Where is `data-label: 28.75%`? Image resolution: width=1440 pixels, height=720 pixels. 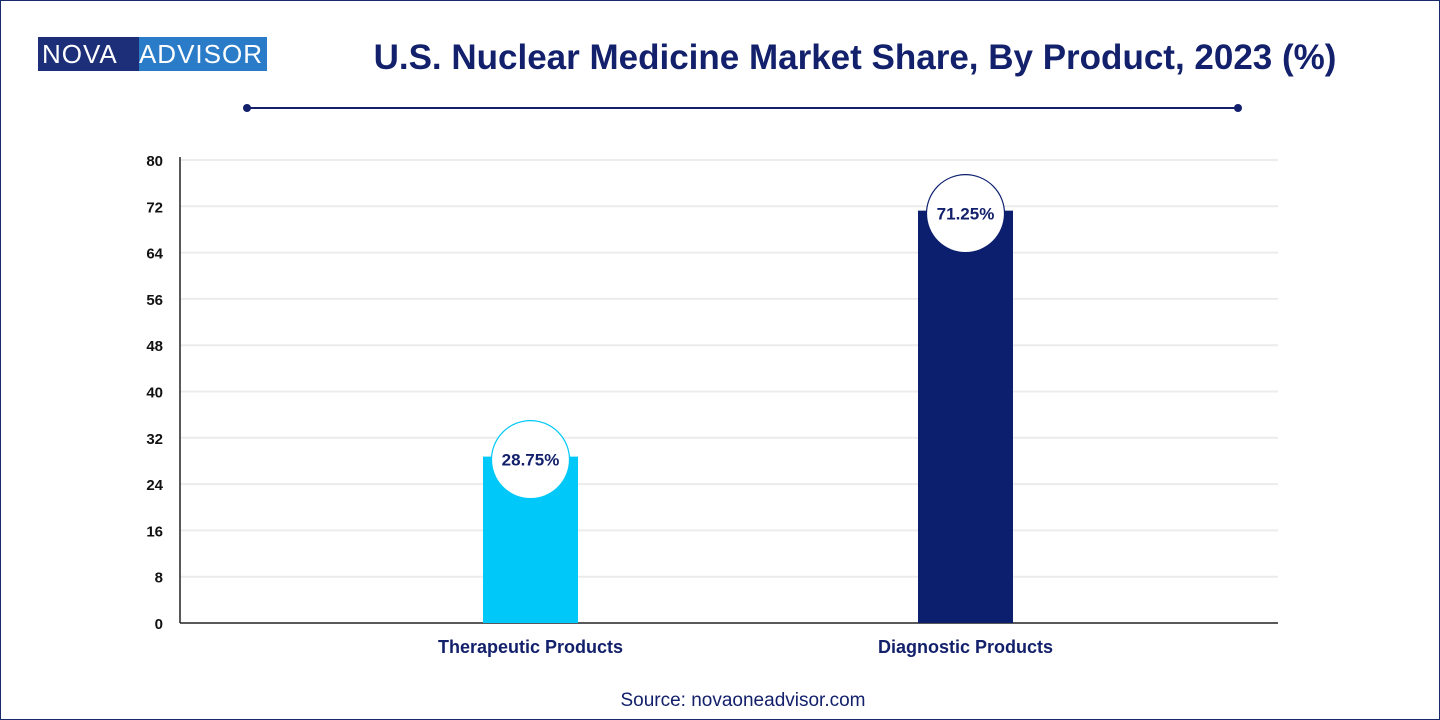 data-label: 28.75% is located at coordinates (531, 460).